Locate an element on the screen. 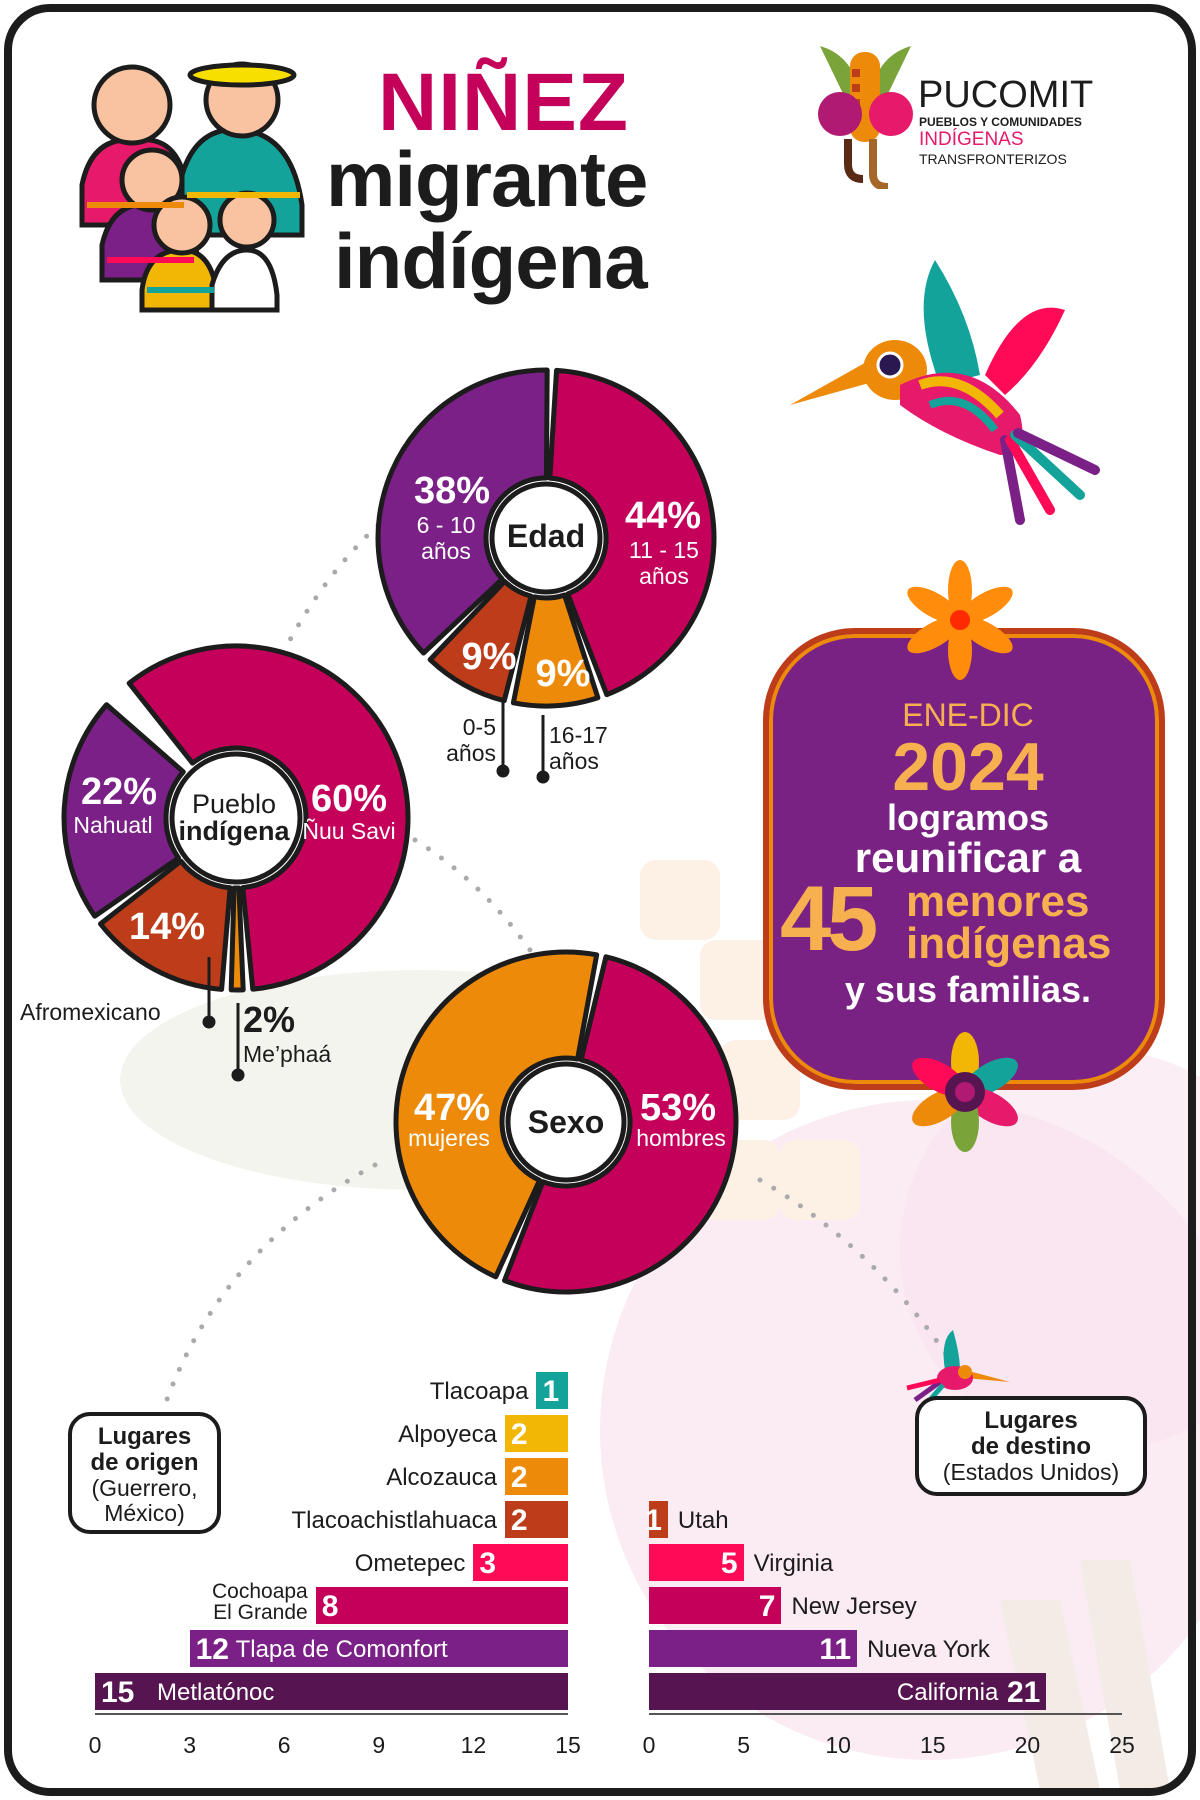 This screenshot has width=1200, height=1800. origin-axis-line is located at coordinates (331, 1714).